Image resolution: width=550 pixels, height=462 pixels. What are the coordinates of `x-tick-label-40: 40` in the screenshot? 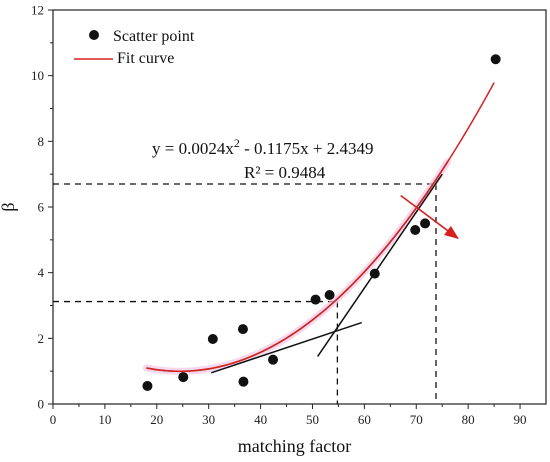 It's located at (260, 419).